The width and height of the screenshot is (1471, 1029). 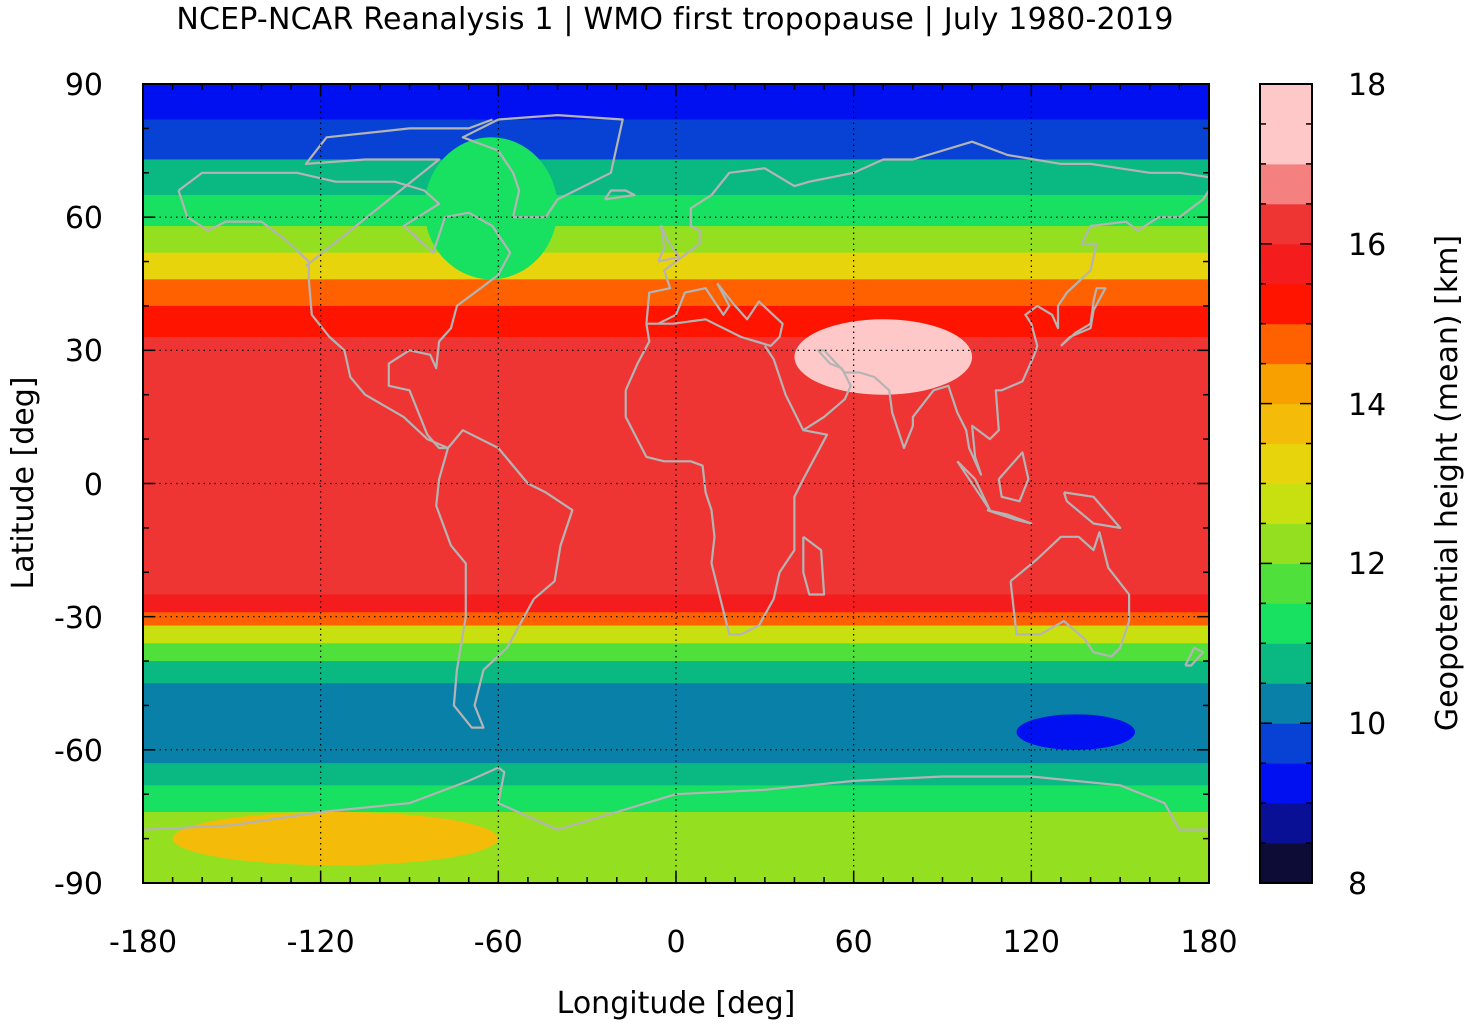 What do you see at coordinates (1075, 732) in the screenshot?
I see `south-indian-ocean-low` at bounding box center [1075, 732].